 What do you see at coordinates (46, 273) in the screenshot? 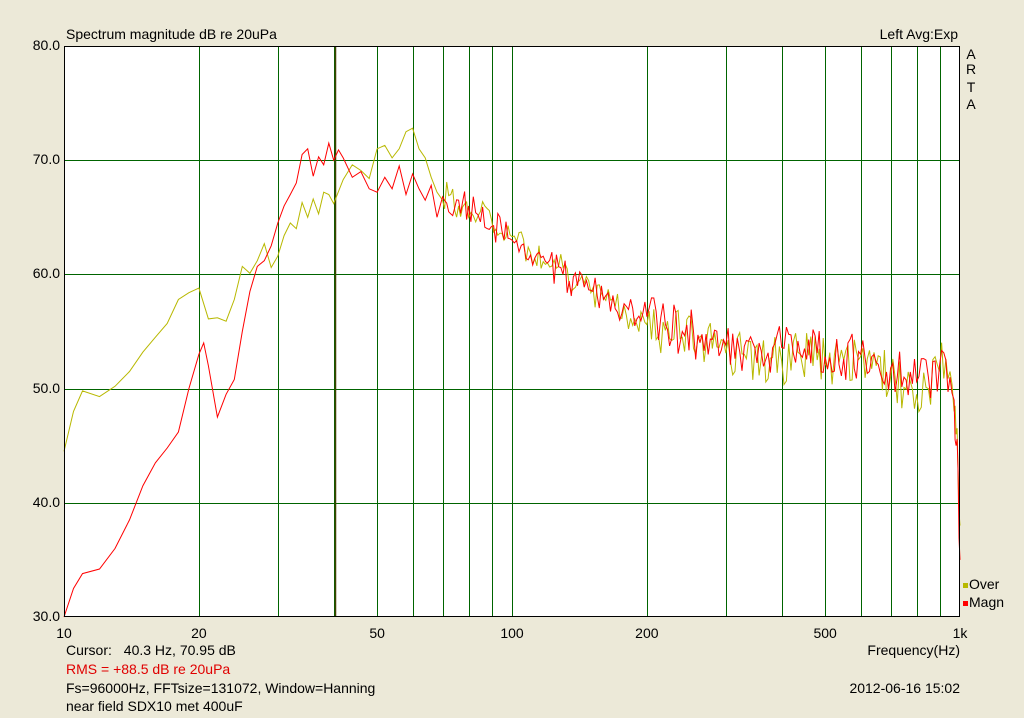
I see `y-tick-label: 60.0` at bounding box center [46, 273].